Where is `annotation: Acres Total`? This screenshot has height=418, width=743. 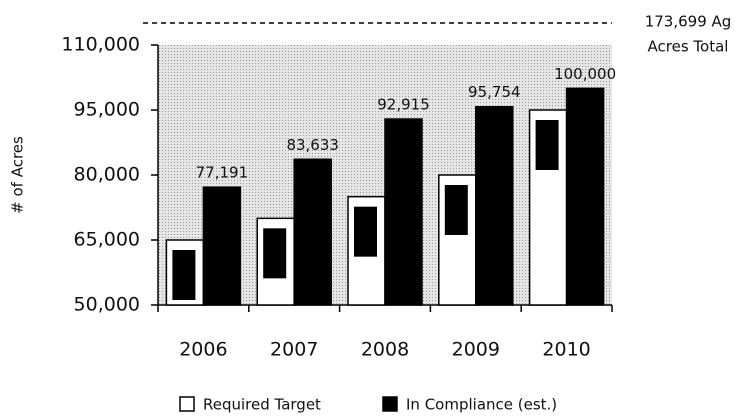
annotation: Acres Total is located at coordinates (688, 47).